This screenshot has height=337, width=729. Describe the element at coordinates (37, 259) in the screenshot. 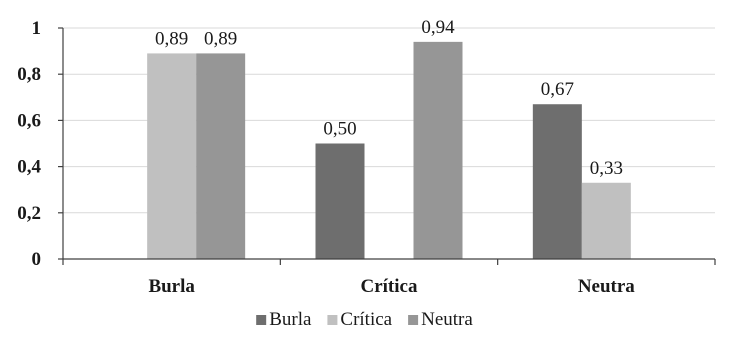

I see `y-tick-label: 0` at that location.